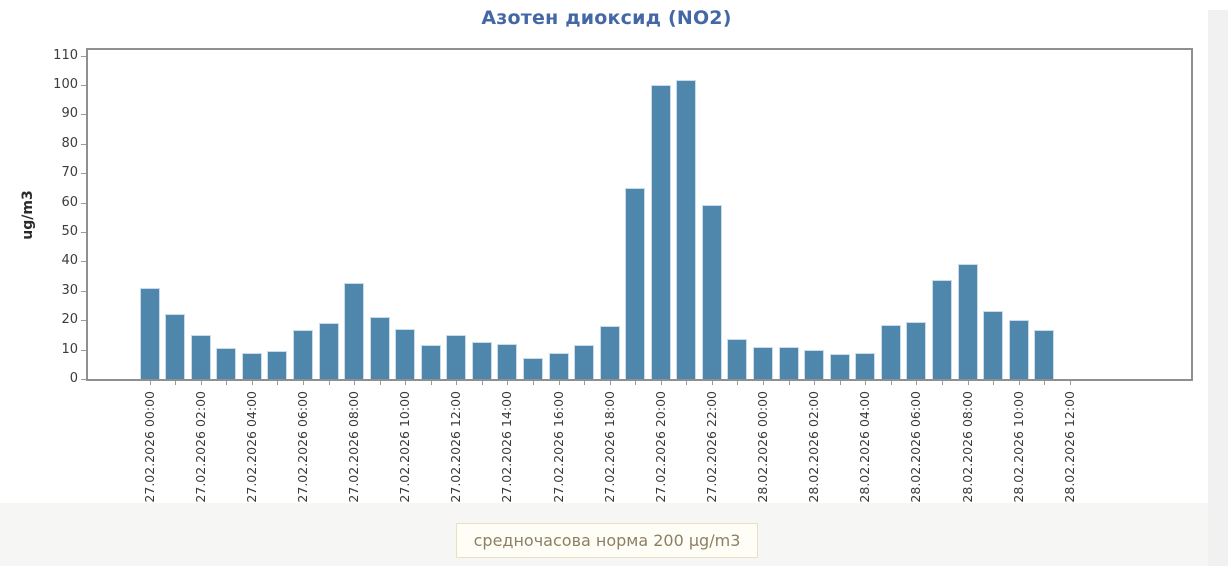 The height and width of the screenshot is (566, 1228). Describe the element at coordinates (65, 55) in the screenshot. I see `y-tick-label: 110` at that location.